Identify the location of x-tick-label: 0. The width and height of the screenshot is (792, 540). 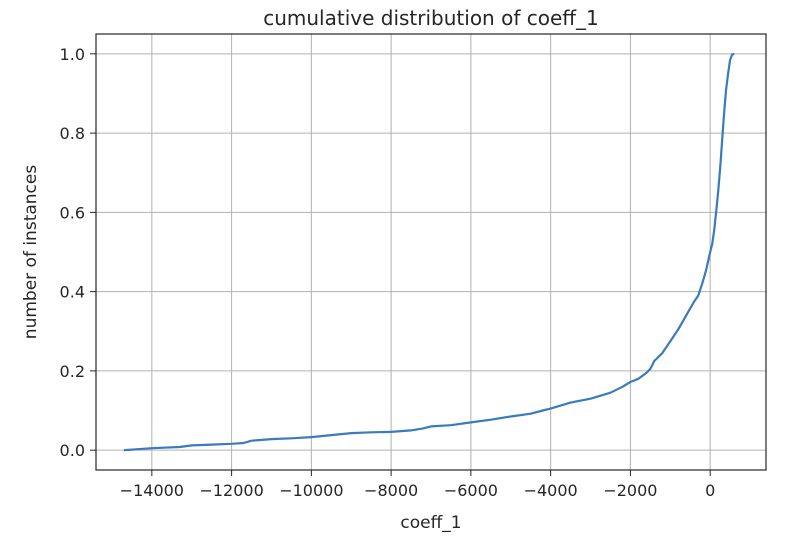
(710, 490).